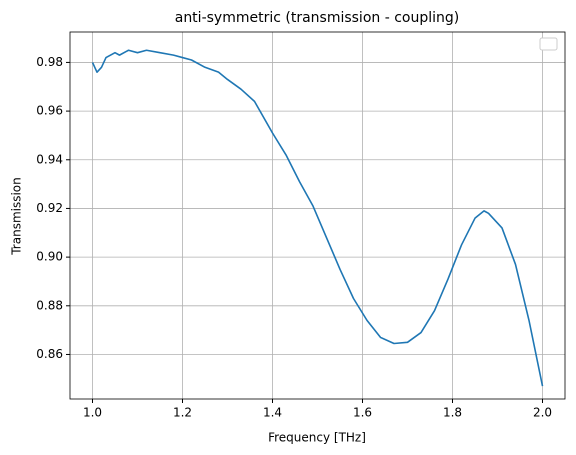  I want to click on legend, so click(548, 44).